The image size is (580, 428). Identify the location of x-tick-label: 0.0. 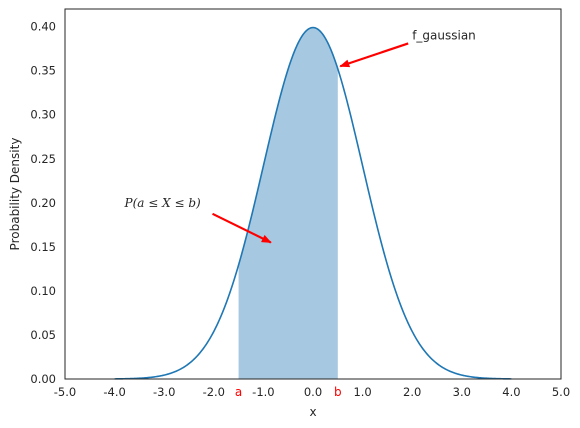
(313, 392).